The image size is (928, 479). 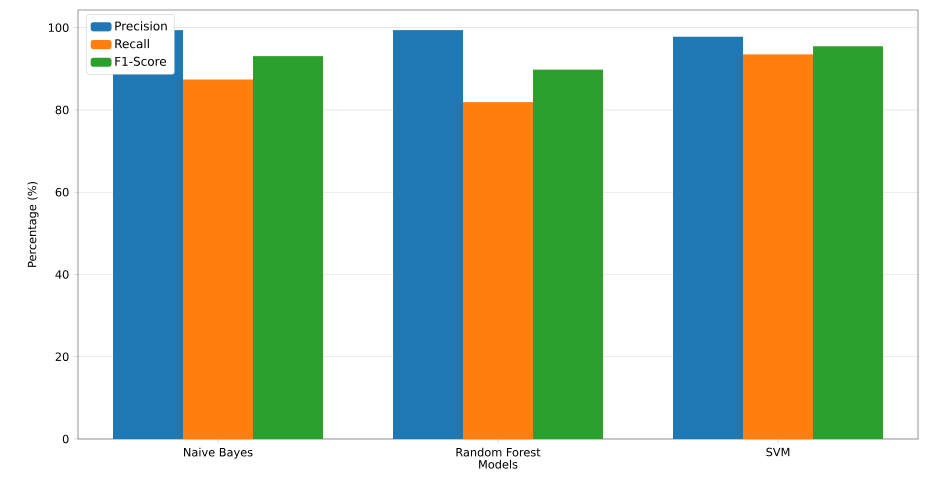 What do you see at coordinates (58, 27) in the screenshot?
I see `y-tick-label: 100` at bounding box center [58, 27].